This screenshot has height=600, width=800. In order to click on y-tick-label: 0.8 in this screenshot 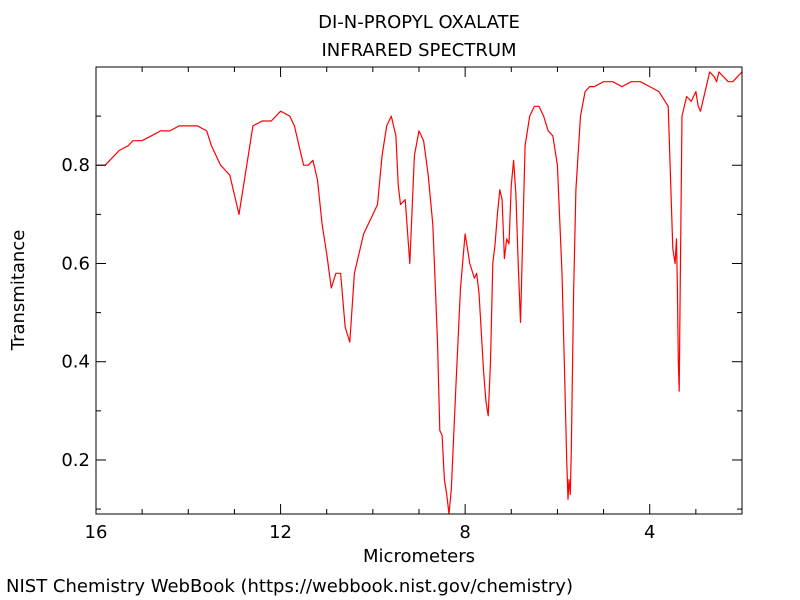, I will do `click(75, 165)`.